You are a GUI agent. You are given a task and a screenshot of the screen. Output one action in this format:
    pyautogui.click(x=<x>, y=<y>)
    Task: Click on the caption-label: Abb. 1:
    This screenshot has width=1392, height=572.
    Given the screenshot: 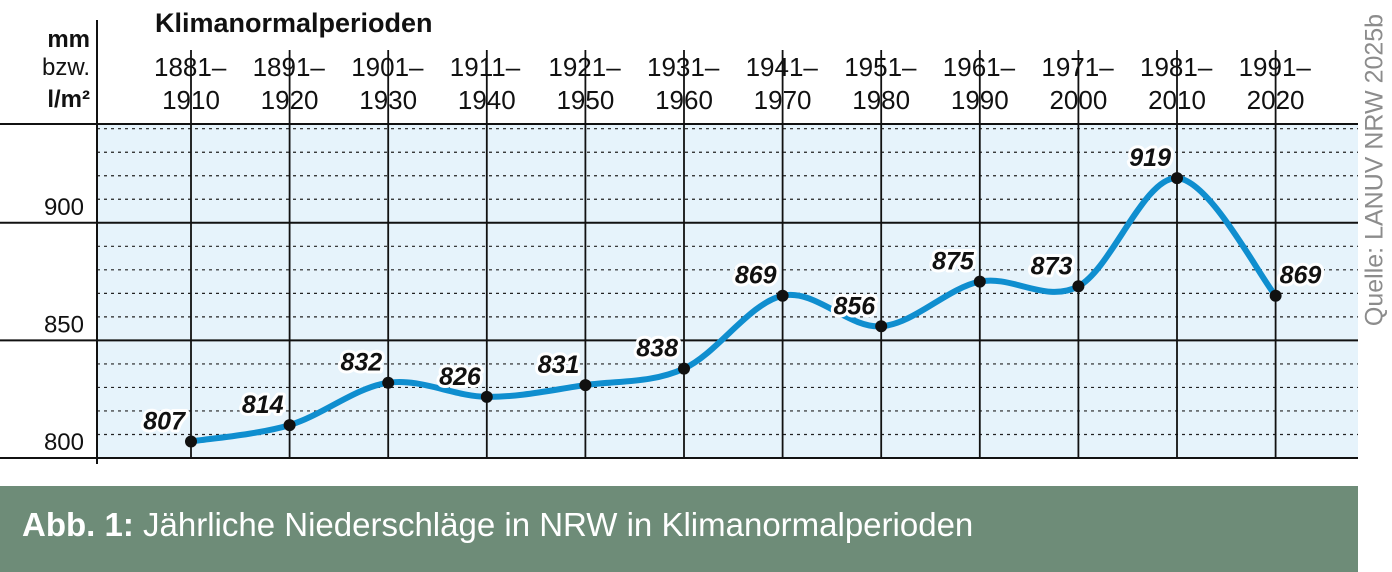 What is the action you would take?
    pyautogui.click(x=78, y=524)
    